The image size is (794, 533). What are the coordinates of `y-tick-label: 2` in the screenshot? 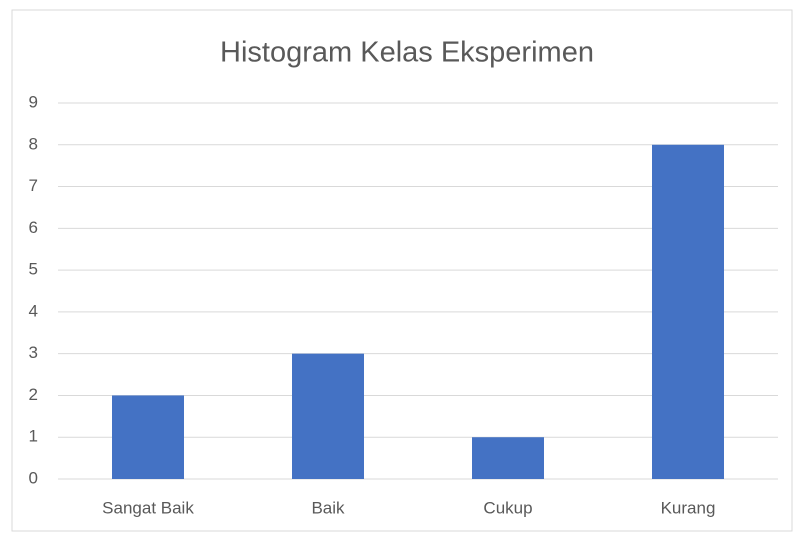 It's located at (33, 394).